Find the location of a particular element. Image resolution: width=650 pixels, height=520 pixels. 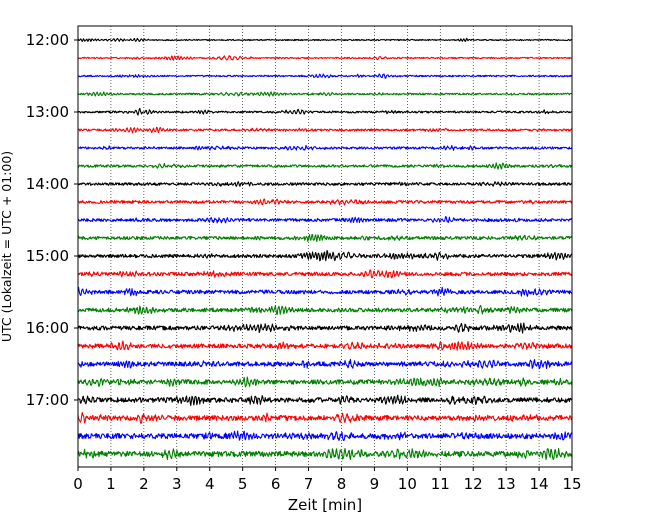

x-axis-label: Zeit [min] is located at coordinates (325, 505).